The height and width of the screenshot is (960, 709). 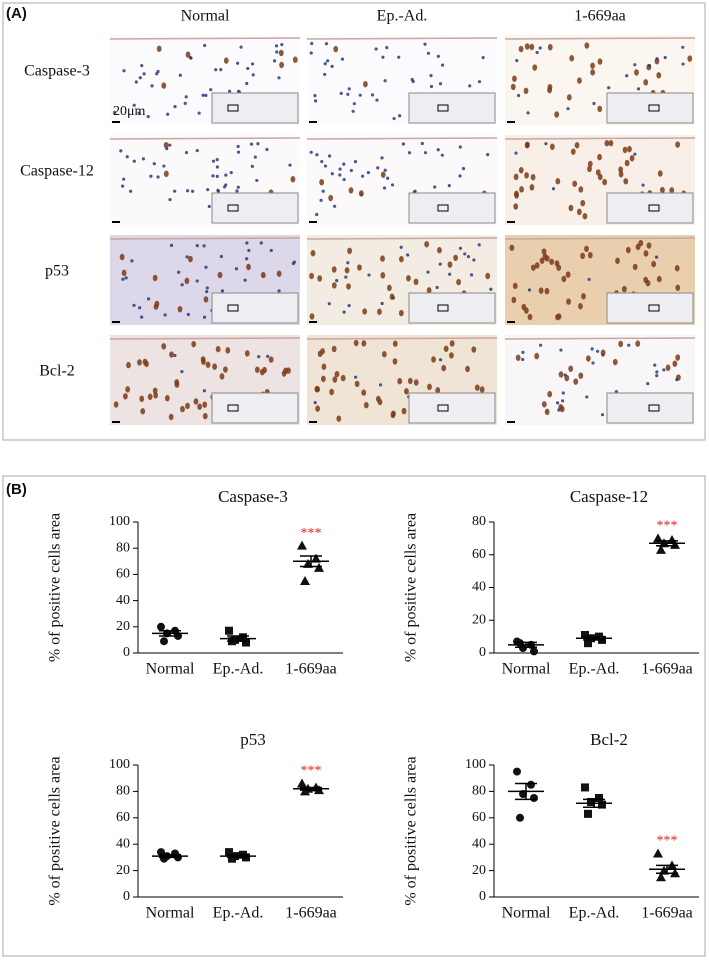 I want to click on y-tick-label: 100, so click(x=119, y=521).